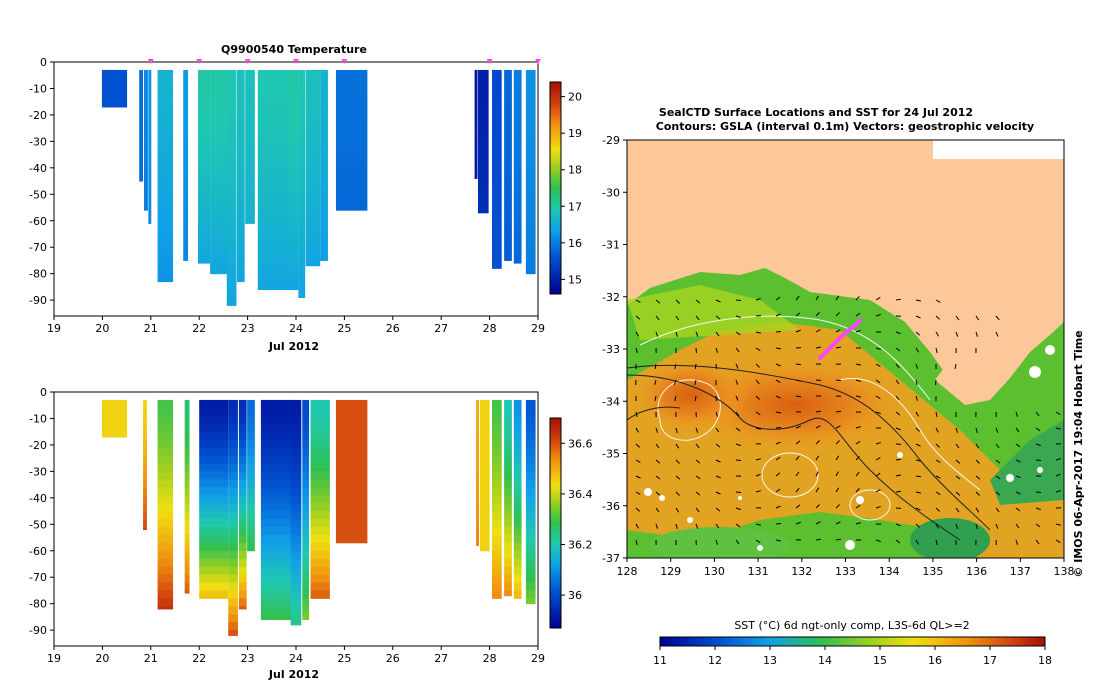  What do you see at coordinates (571, 188) in the screenshot?
I see `temperature-colorbar-ticks: 15 16 17 18 19 20` at bounding box center [571, 188].